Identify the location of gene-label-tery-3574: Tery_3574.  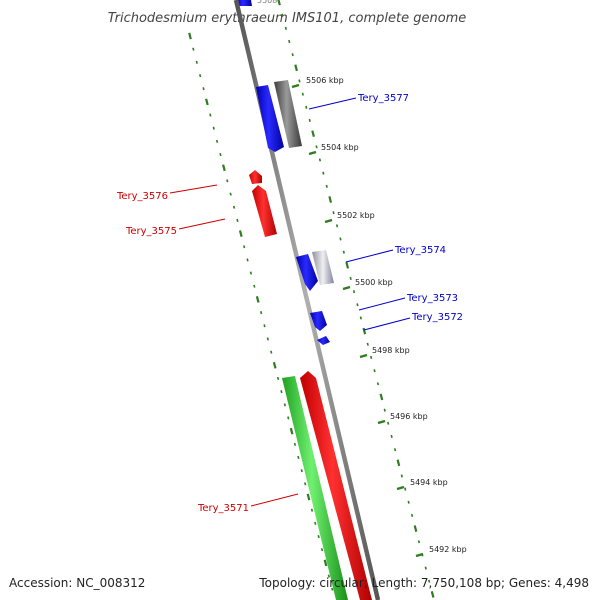
(420, 250).